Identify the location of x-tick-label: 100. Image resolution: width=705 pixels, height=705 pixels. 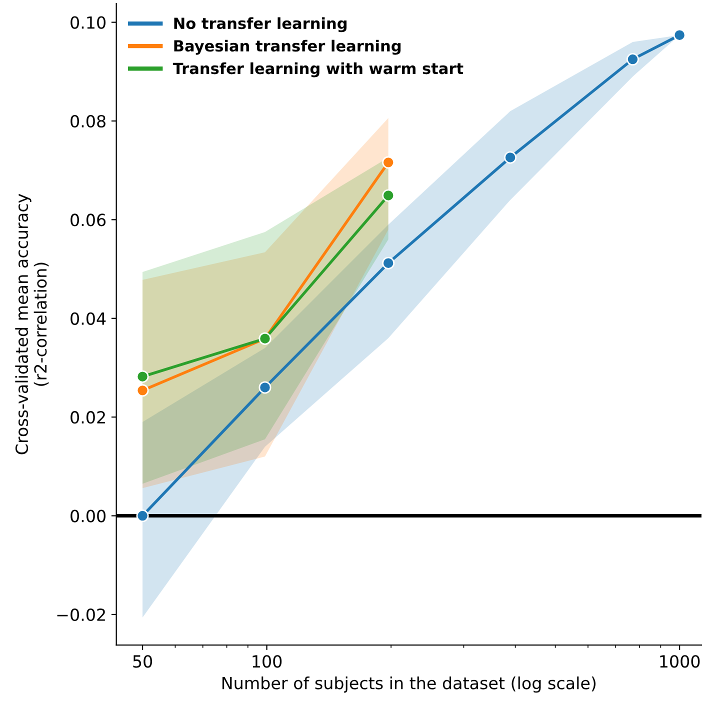
(267, 661).